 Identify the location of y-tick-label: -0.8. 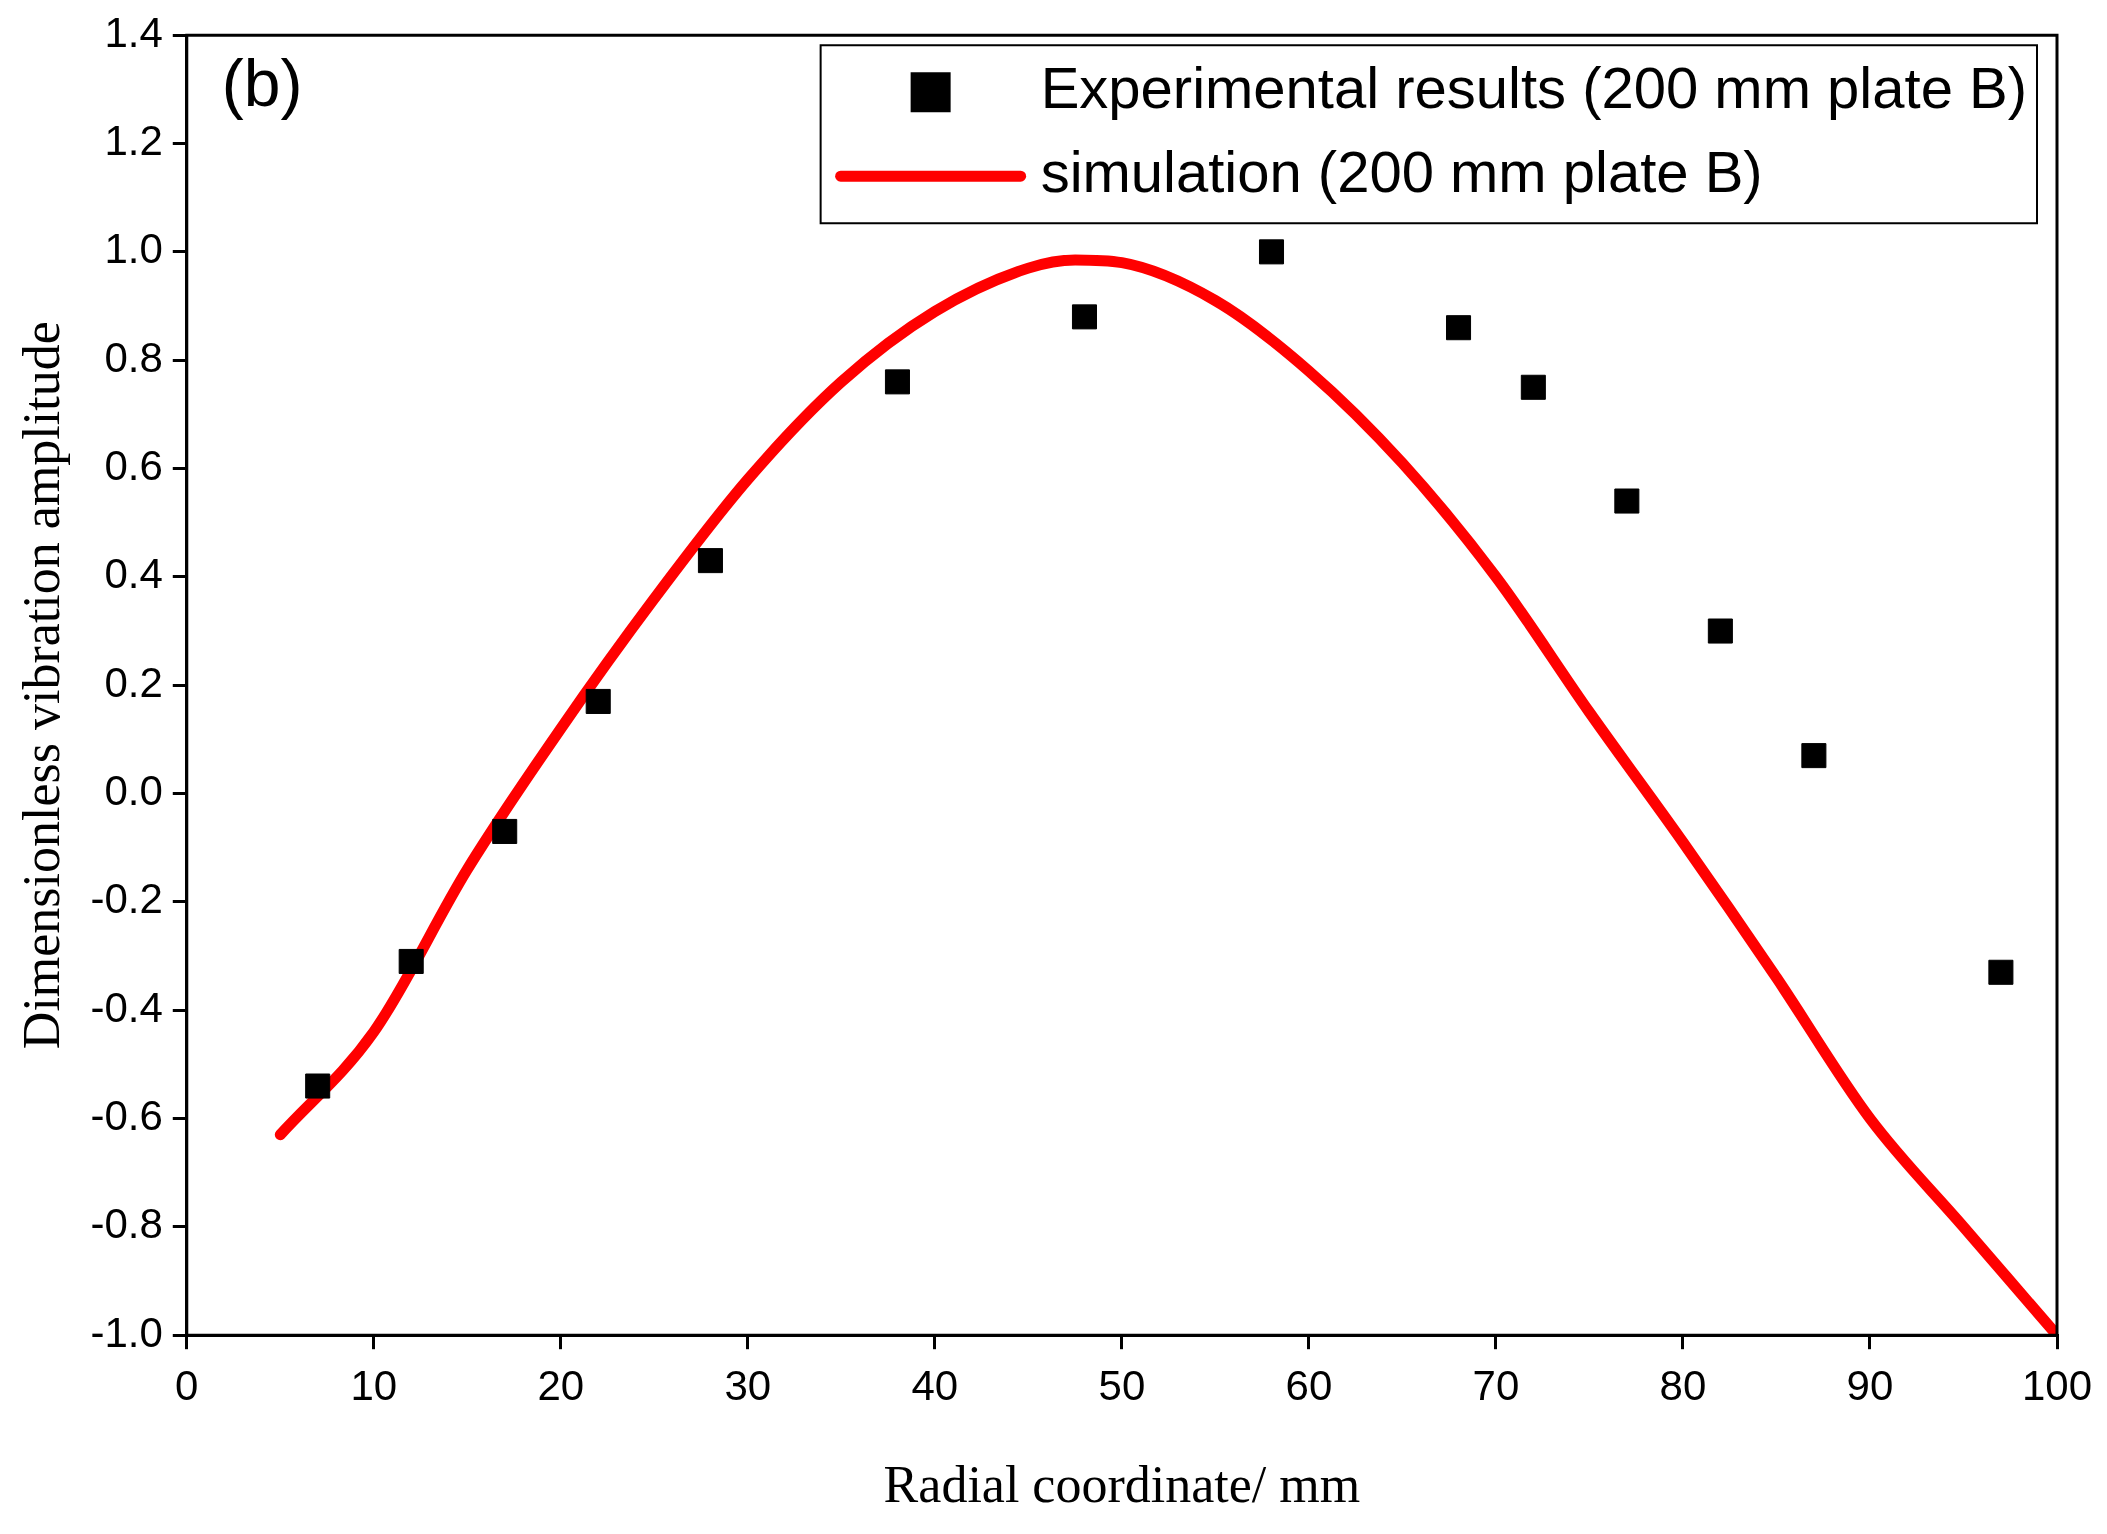
(126, 1224).